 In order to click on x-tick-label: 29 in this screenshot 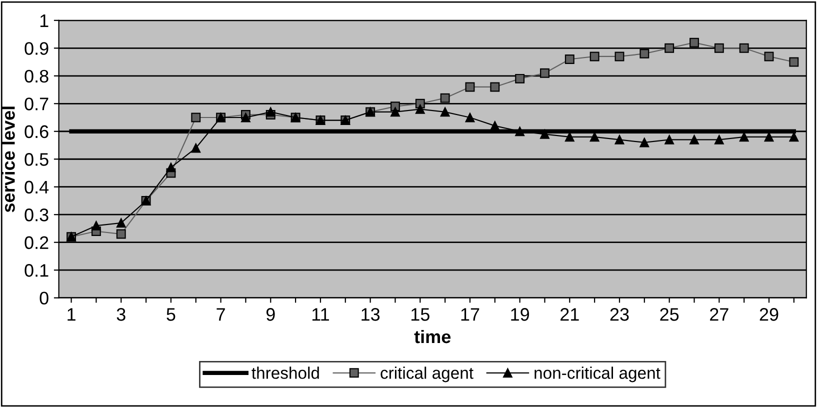, I will do `click(769, 314)`.